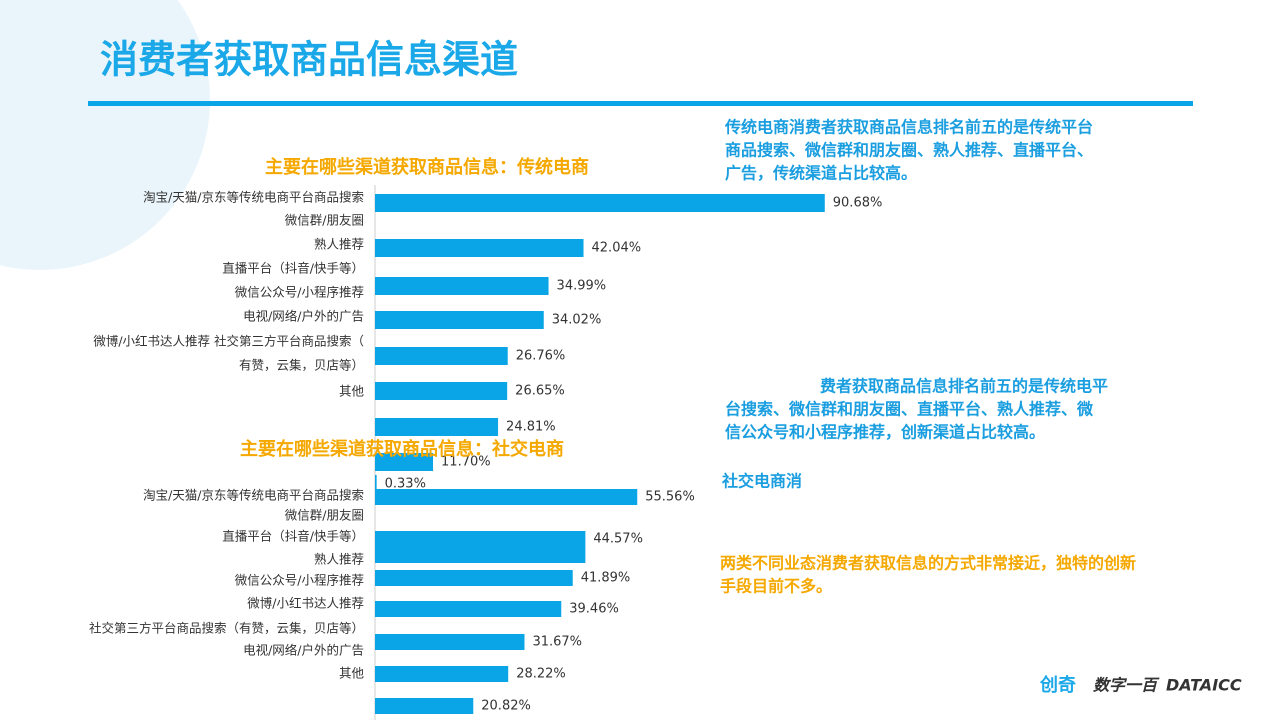 The width and height of the screenshot is (1280, 720). What do you see at coordinates (309, 60) in the screenshot?
I see `slide-title: 消费者获取商品信息渠道` at bounding box center [309, 60].